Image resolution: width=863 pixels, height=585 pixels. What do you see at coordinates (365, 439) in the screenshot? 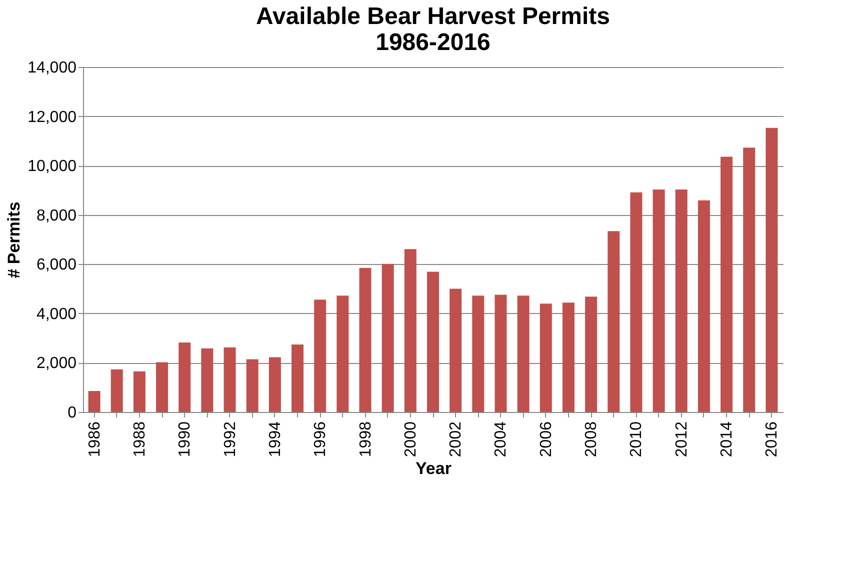
I see `x-tick-label: 1998` at bounding box center [365, 439].